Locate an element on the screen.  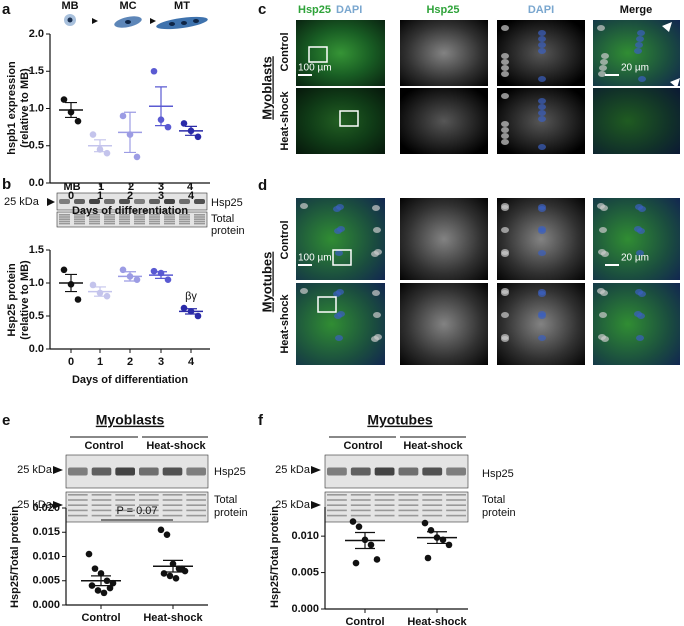
lane-label: MB is located at coordinates (71, 187).